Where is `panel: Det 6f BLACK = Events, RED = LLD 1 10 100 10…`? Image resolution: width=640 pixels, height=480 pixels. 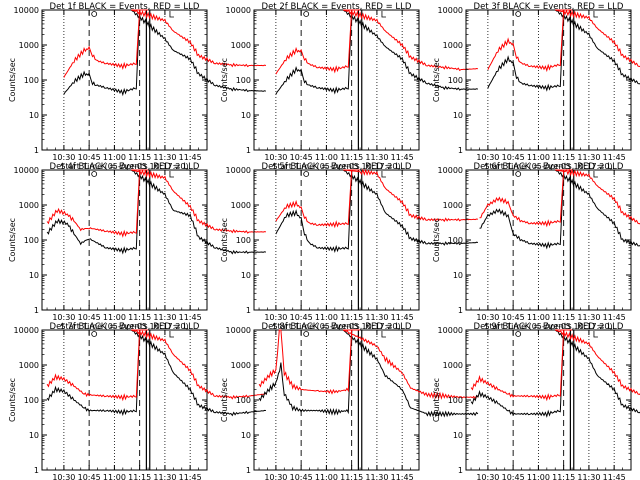
panel: Det 6f BLACK = Events, RED = LLD 1 10 100 10… is located at coordinates (536, 246).